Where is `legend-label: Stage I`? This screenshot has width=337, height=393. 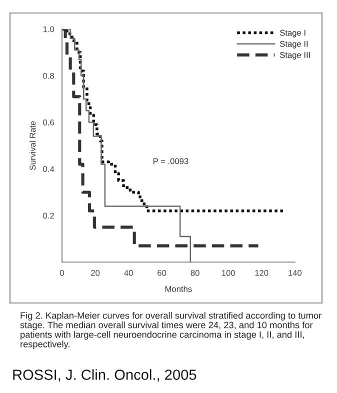
legend-label: Stage I is located at coordinates (293, 34).